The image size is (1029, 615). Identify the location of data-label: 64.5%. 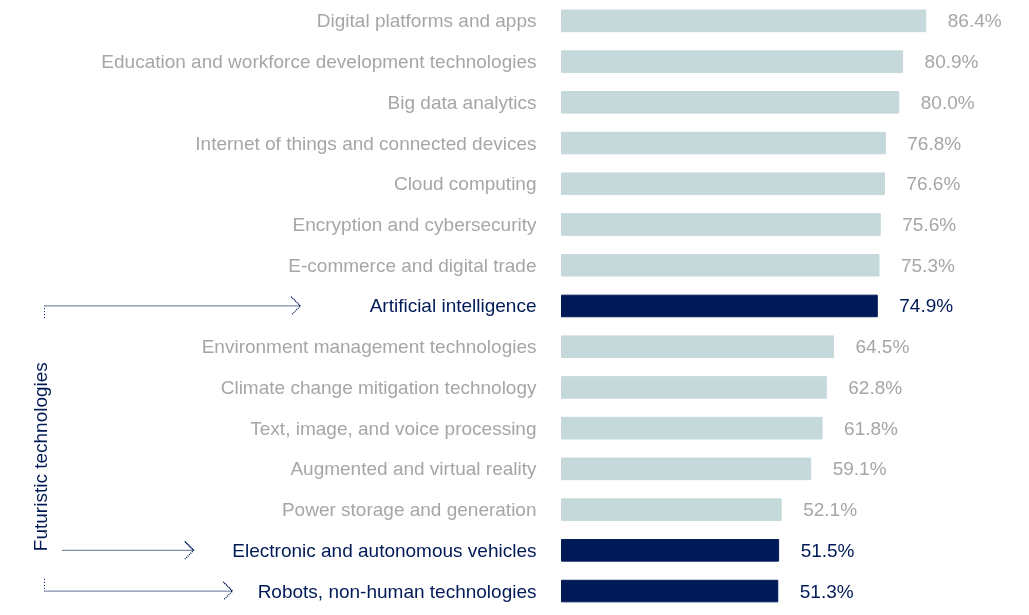
(882, 347).